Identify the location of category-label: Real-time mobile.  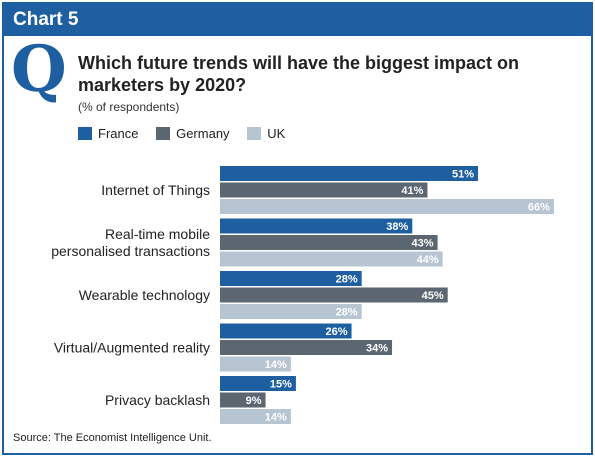
(157, 234).